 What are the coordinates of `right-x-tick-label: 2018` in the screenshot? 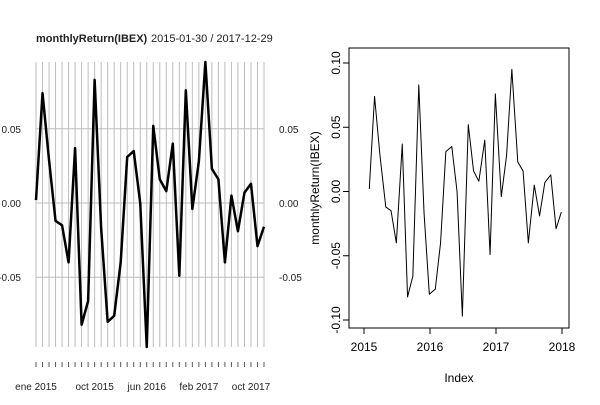 It's located at (562, 347).